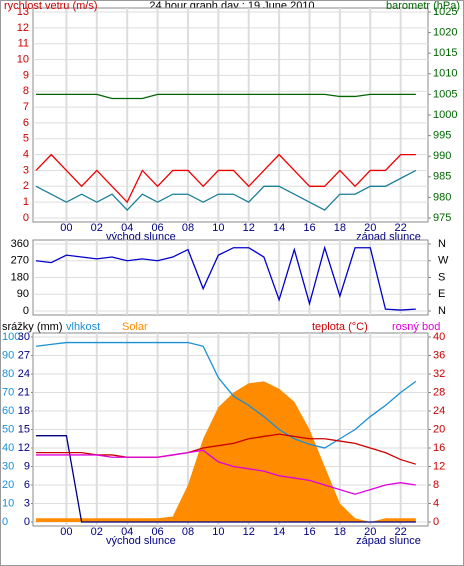 Image resolution: width=464 pixels, height=566 pixels. What do you see at coordinates (445, 115) in the screenshot?
I see `y2-tick-label: 1000` at bounding box center [445, 115].